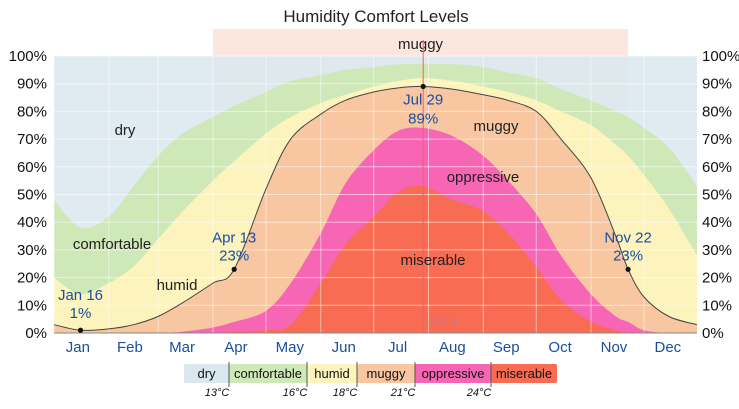 The width and height of the screenshot is (739, 409). I want to click on y-tick-label-right: 100%, so click(720, 56).